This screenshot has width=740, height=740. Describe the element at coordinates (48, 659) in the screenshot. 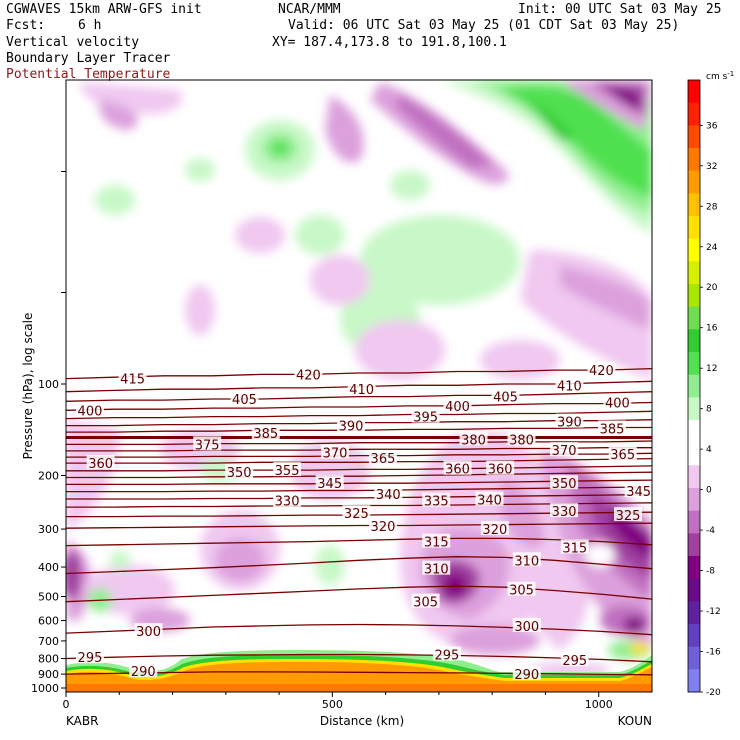

I see `y-tick-label: 800` at that location.